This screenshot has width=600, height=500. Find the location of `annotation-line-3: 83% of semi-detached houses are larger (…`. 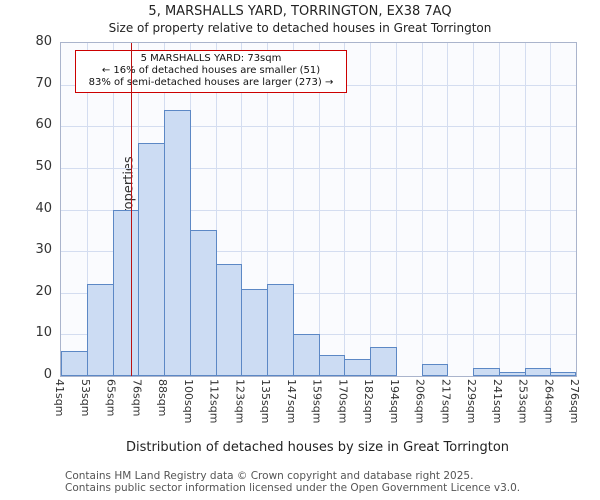

annotation-line-3: 83% of semi-detached houses are larger (… is located at coordinates (211, 82).